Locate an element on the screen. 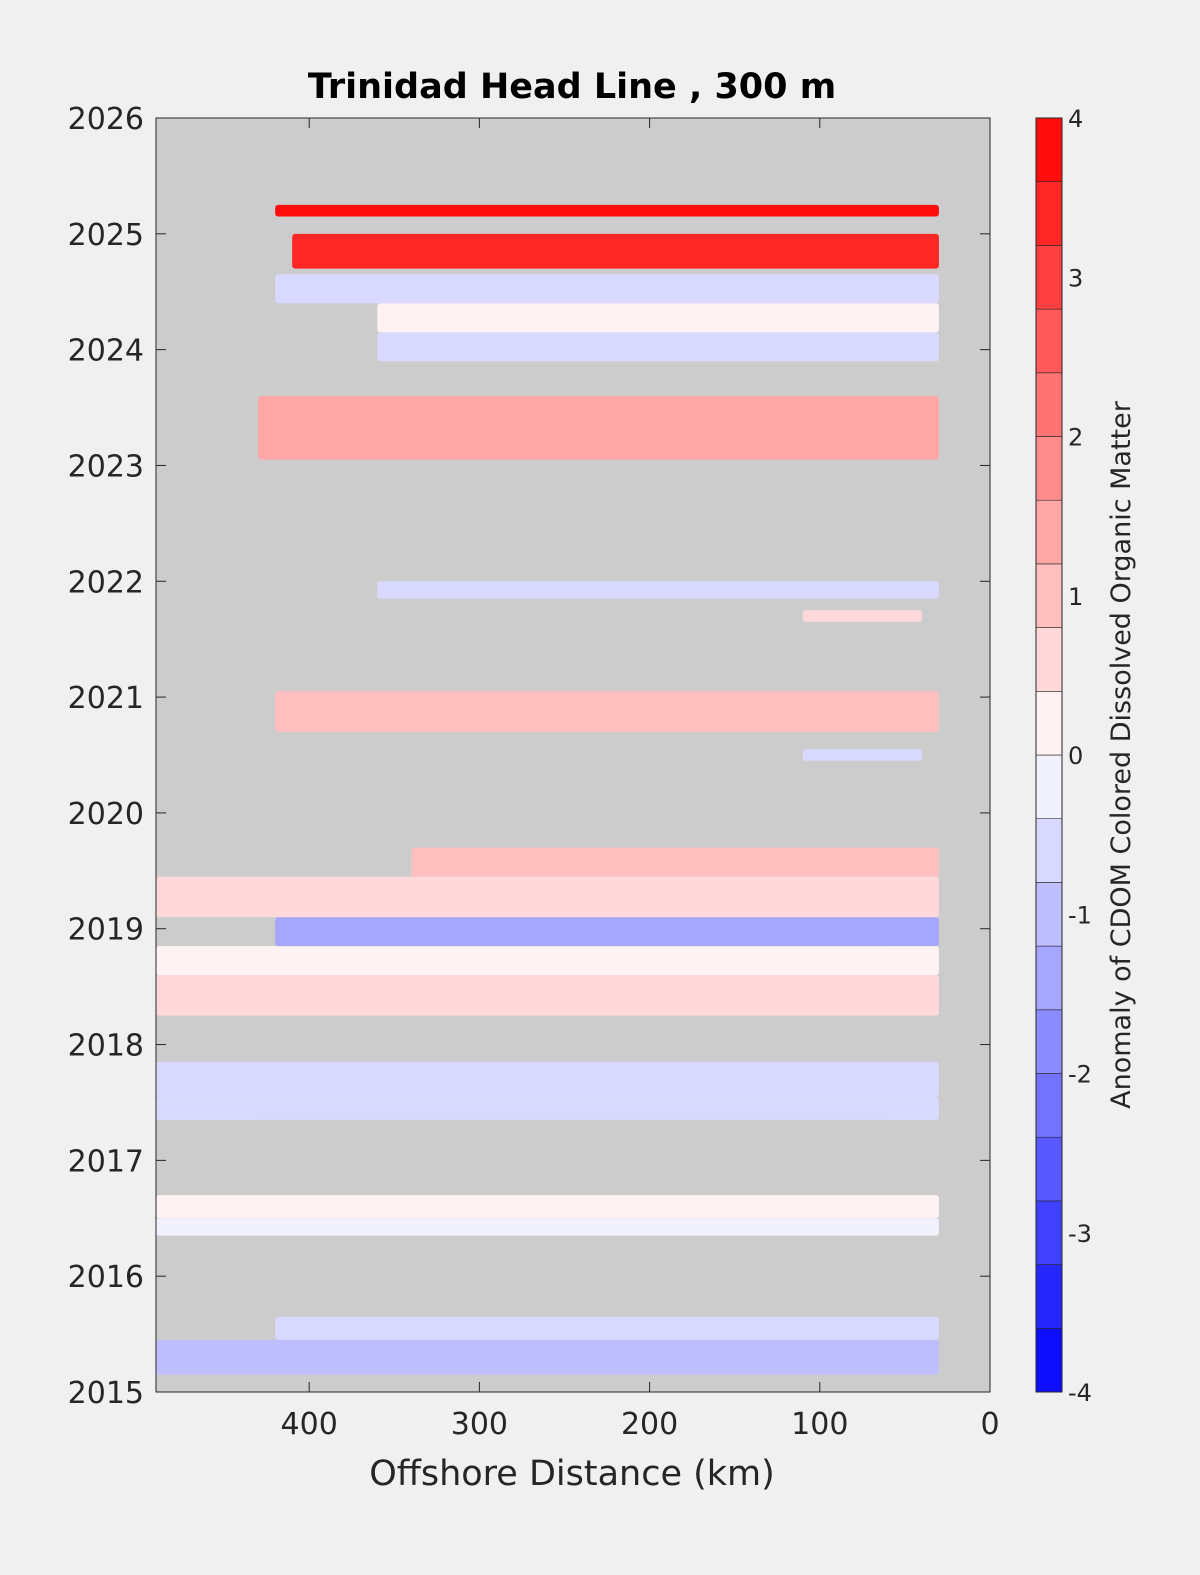 Image resolution: width=1200 pixels, height=1575 pixels. y-tick-label: 2017 is located at coordinates (106, 1161).